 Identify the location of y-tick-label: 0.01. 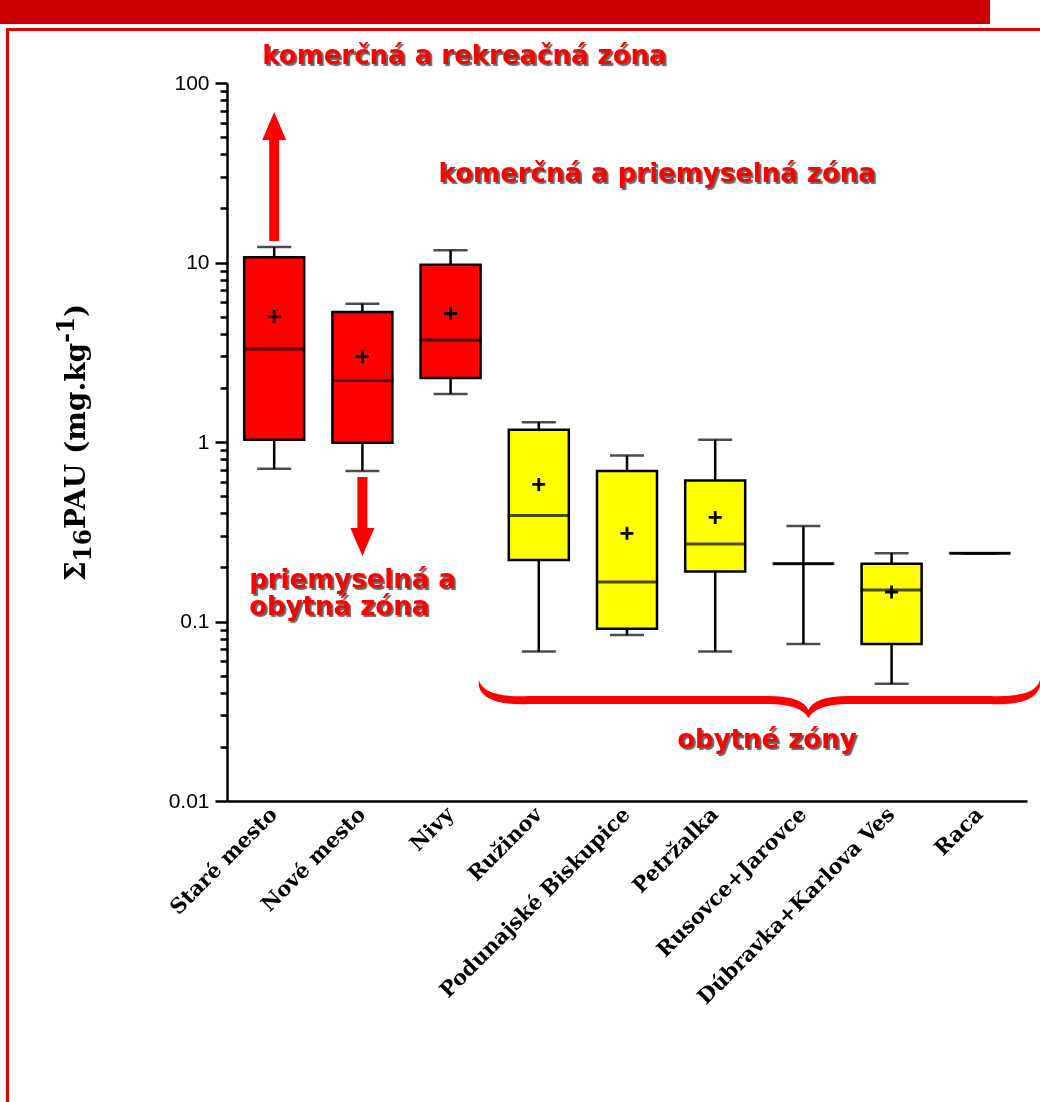
(189, 800).